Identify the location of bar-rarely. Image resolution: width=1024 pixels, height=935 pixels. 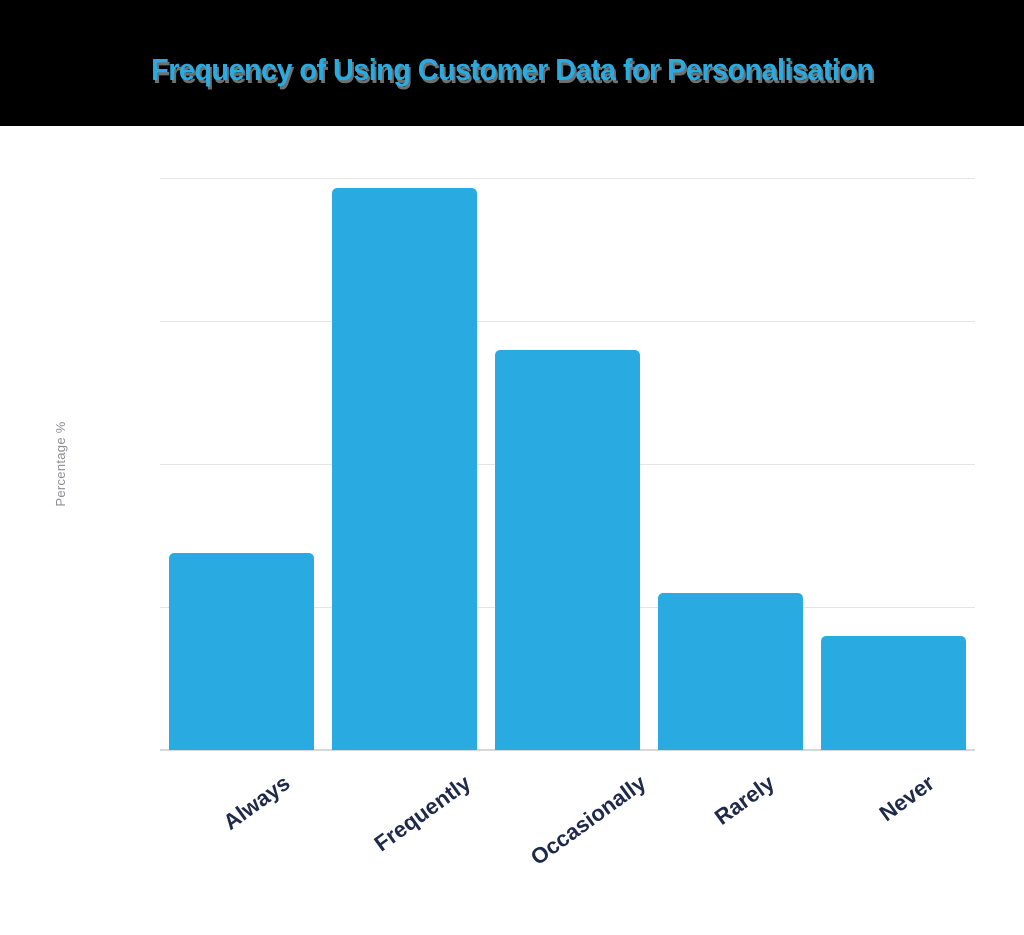
(730, 671).